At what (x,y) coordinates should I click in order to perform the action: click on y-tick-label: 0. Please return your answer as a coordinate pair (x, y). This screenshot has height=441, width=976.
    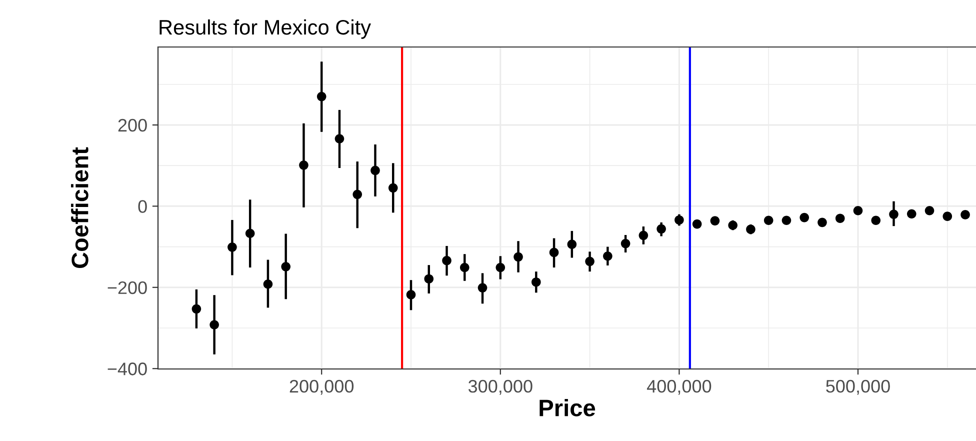
    Looking at the image, I should click on (142, 206).